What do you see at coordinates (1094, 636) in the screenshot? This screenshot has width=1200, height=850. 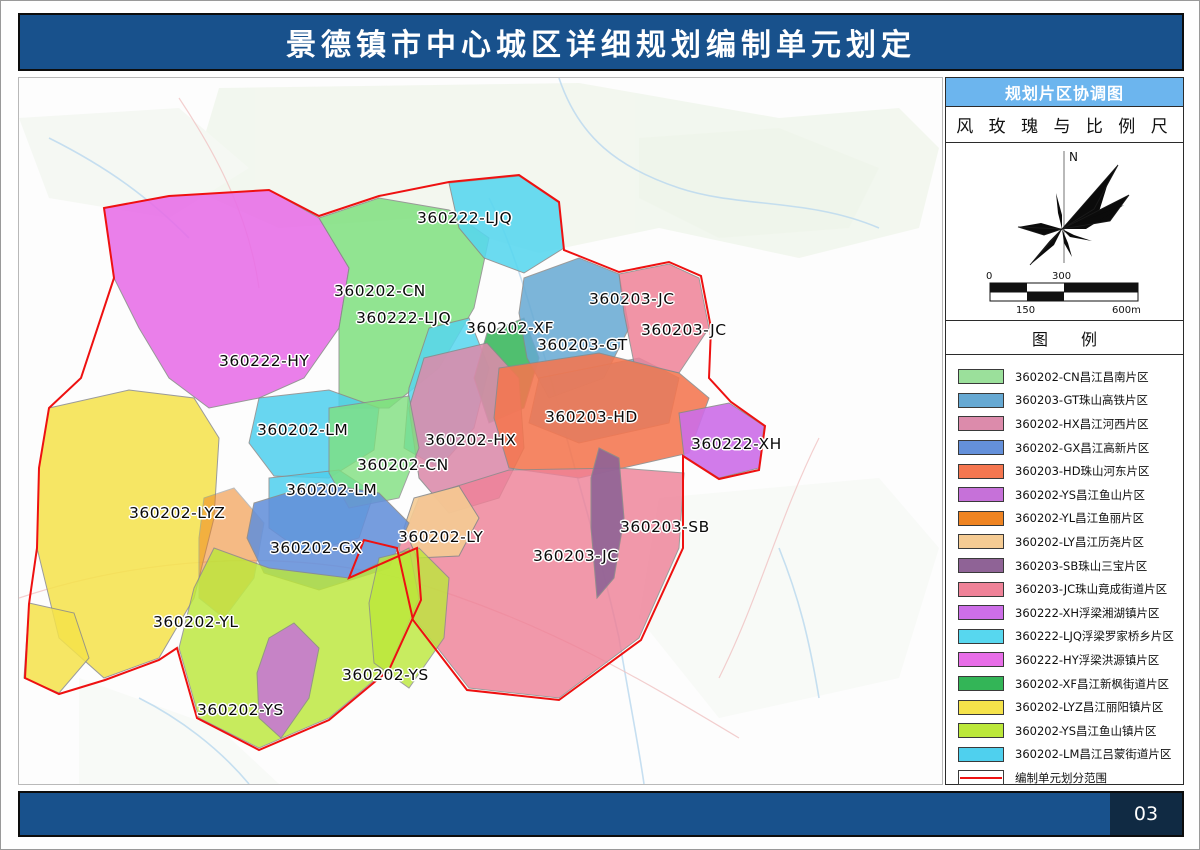 I see `legend-label: 360222-LJQ浮梁罗家桥乡片区` at bounding box center [1094, 636].